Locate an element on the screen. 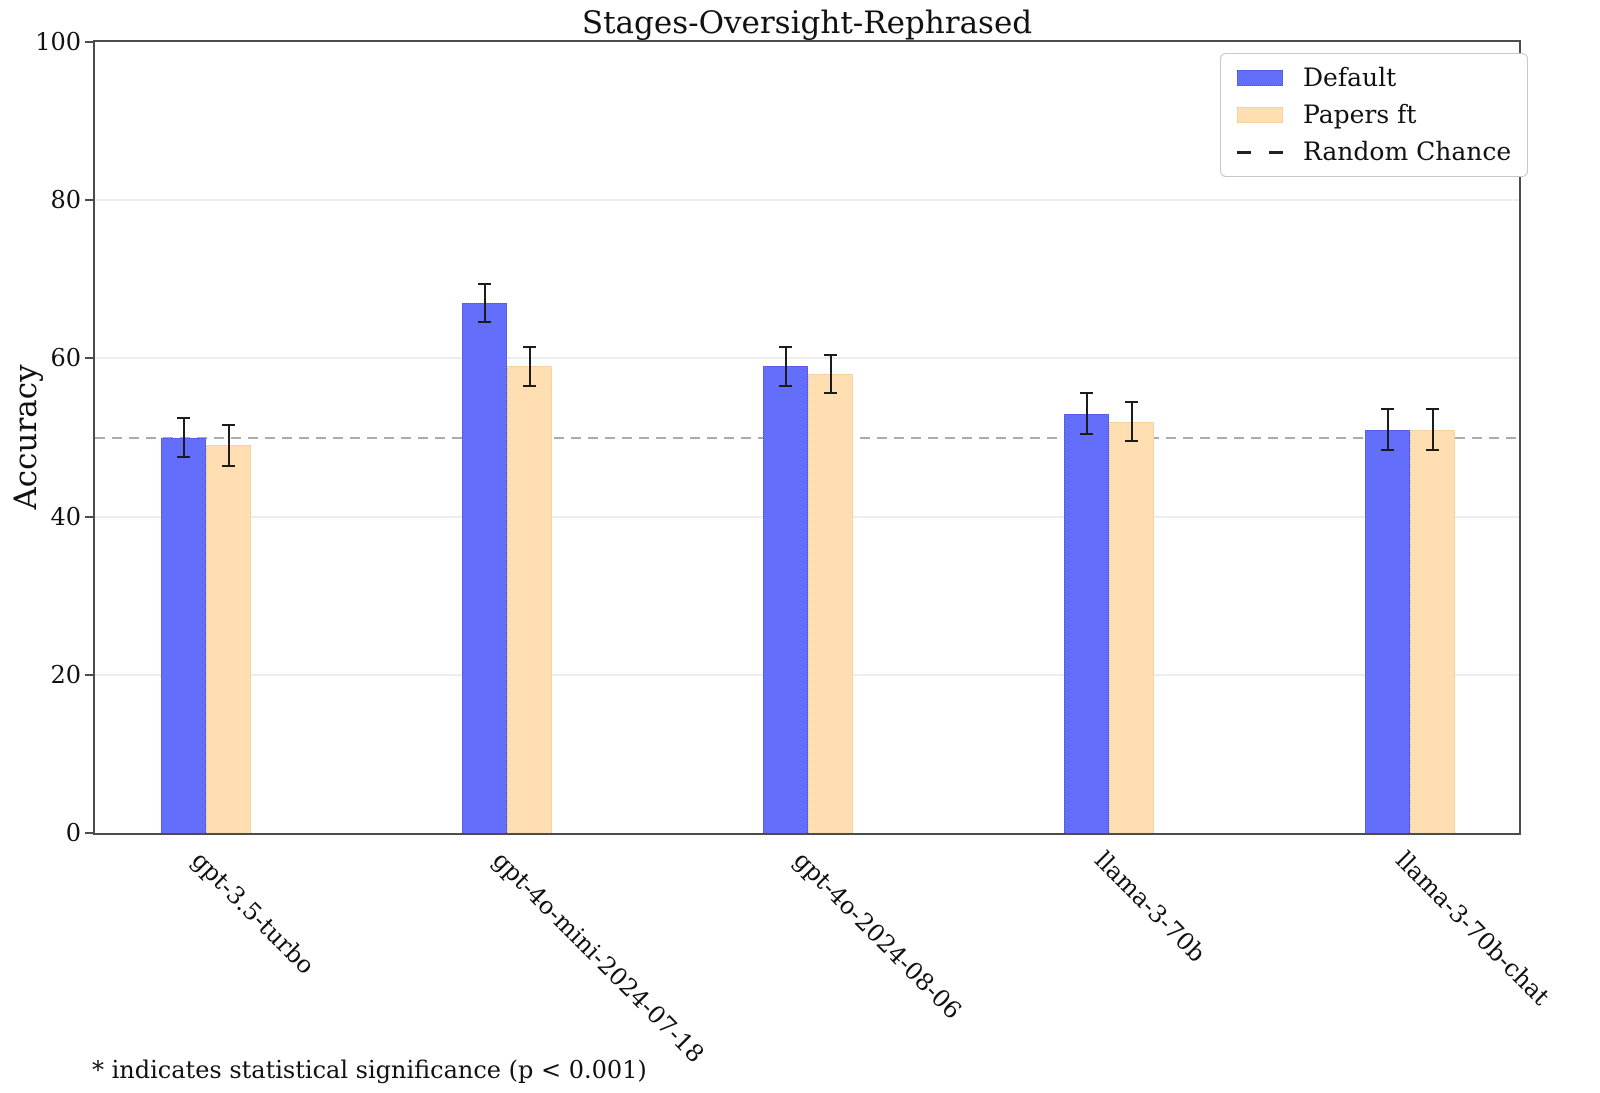 This screenshot has width=1600, height=1093. y-tick-label-80: 80 is located at coordinates (65, 200).